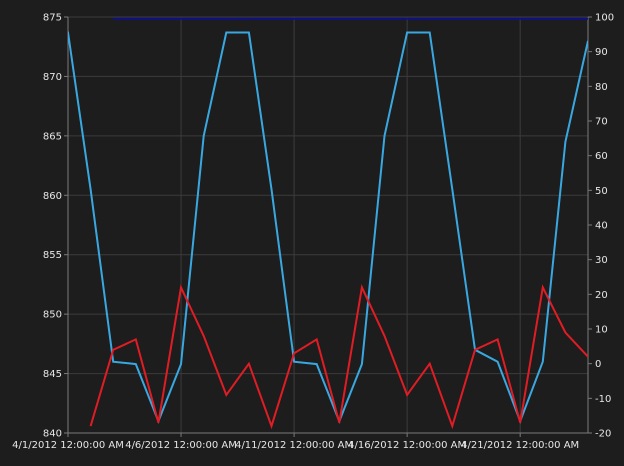 Image resolution: width=624 pixels, height=466 pixels. What do you see at coordinates (601, 87) in the screenshot?
I see `y2-tick-label: 80` at bounding box center [601, 87].